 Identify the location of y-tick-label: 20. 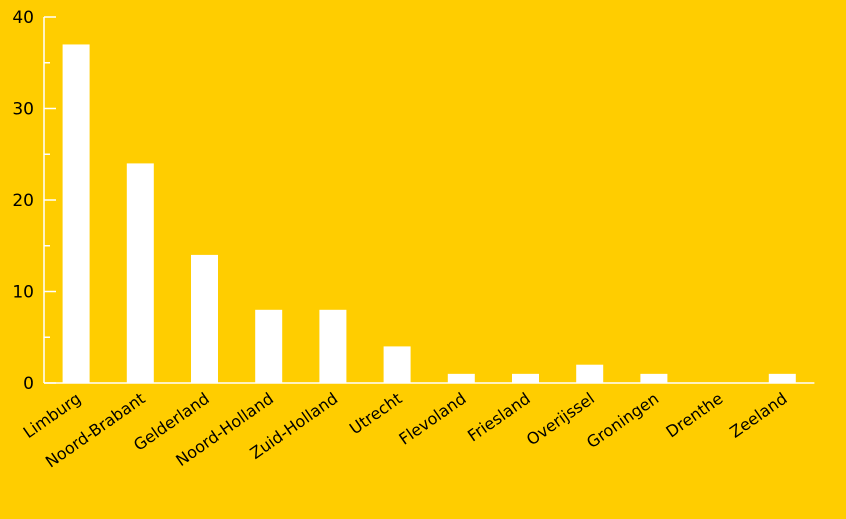
(23, 201).